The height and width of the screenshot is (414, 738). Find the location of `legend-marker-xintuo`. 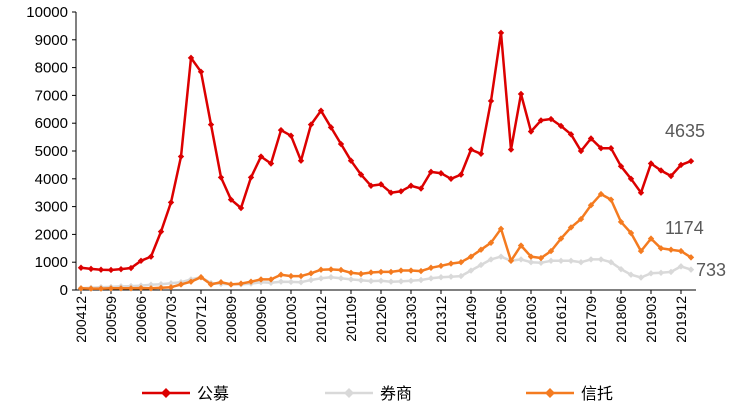

legend-marker-xintuo is located at coordinates (550, 393).